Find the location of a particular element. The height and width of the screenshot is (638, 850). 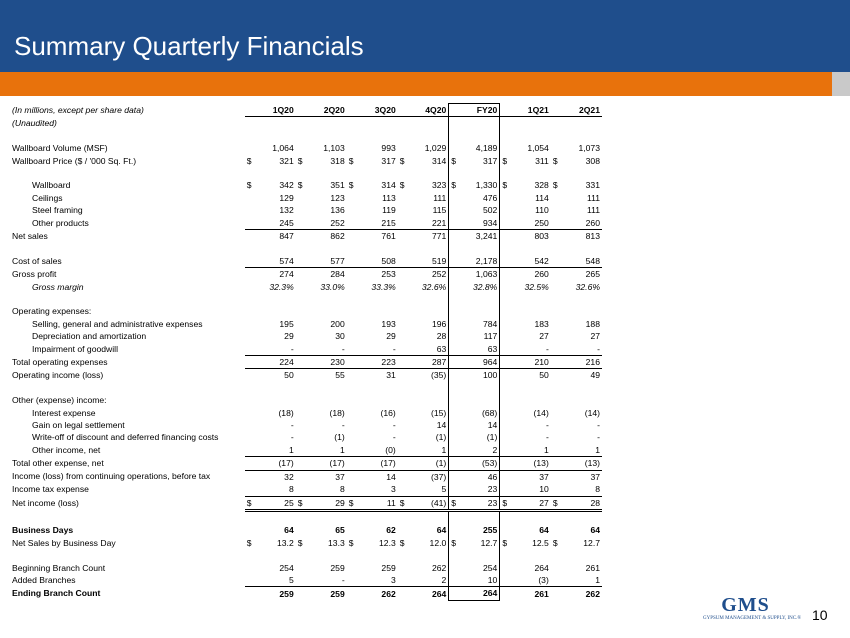

value-cell: 46 is located at coordinates (478, 477).